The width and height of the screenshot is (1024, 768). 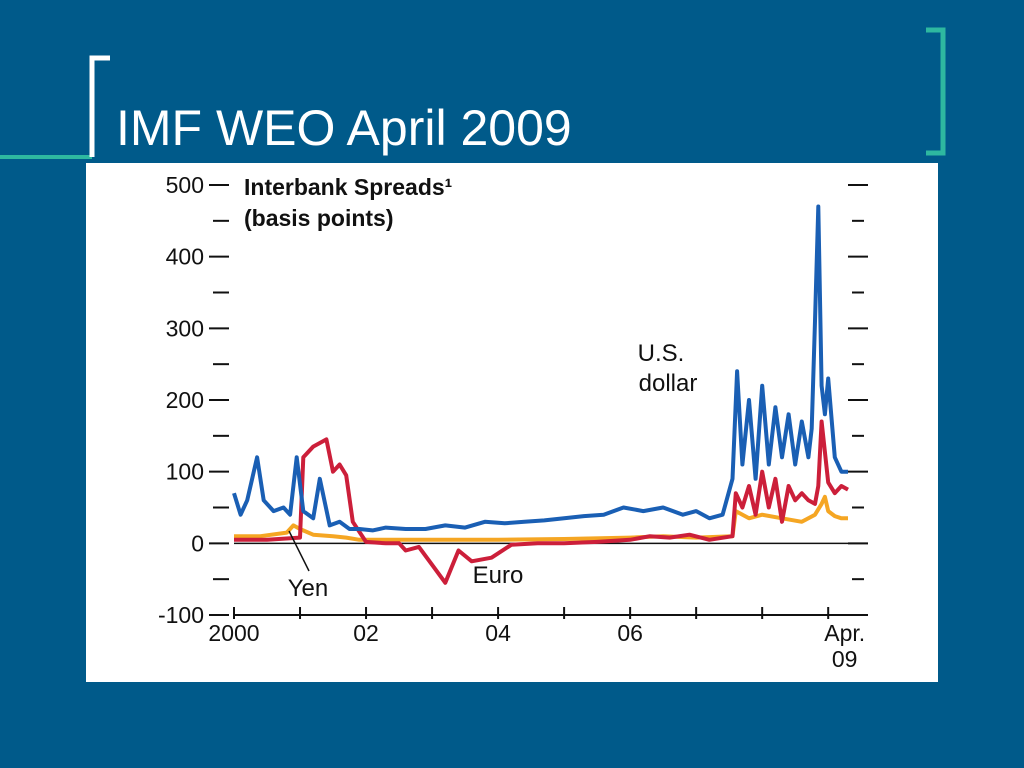 What do you see at coordinates (668, 383) in the screenshot?
I see `annotation-u-s-dollar: dollar` at bounding box center [668, 383].